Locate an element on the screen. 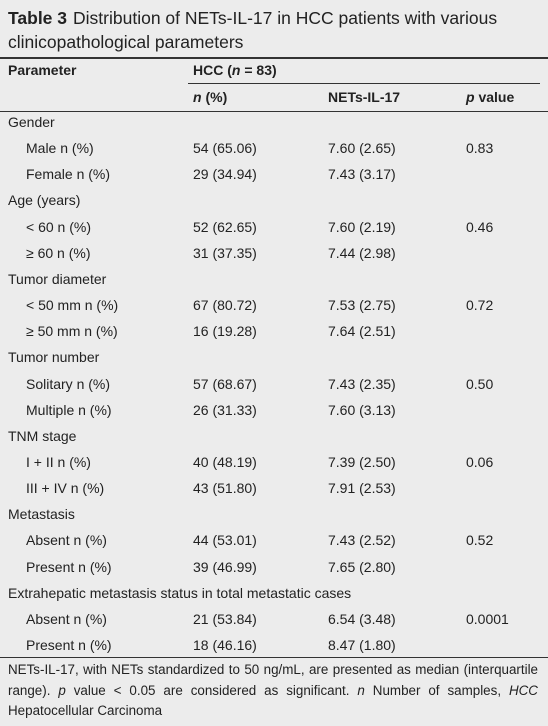 This screenshot has height=726, width=548. nets-il-17: 7.53 (2.75) is located at coordinates (362, 305).